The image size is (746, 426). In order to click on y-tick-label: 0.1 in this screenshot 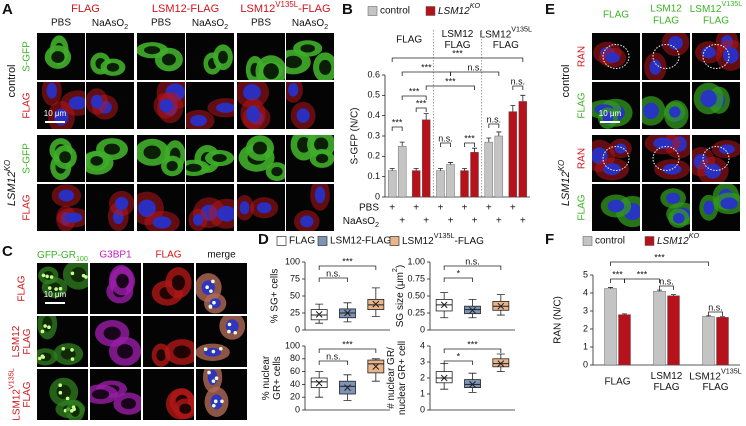, I will do `click(373, 176)`.